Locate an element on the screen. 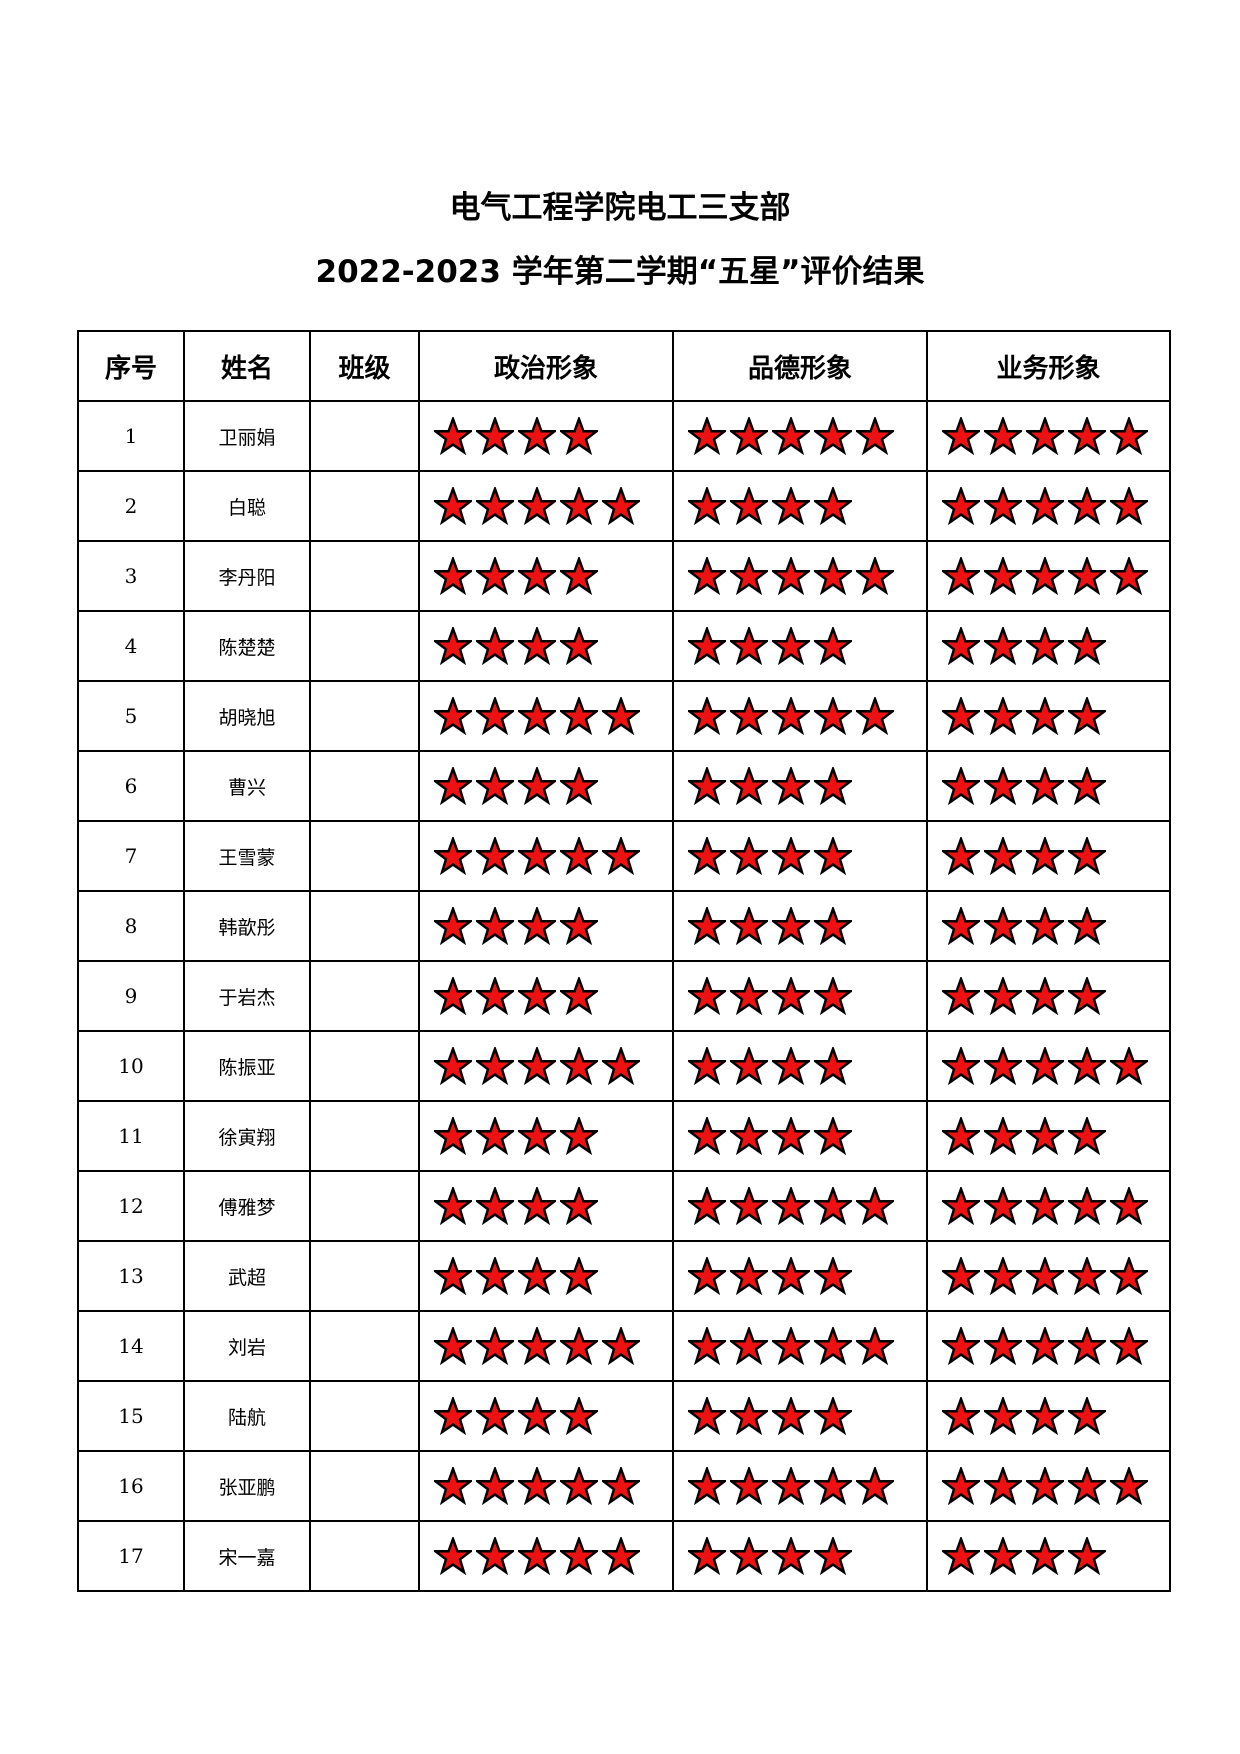  member-name: 曹兴 is located at coordinates (247, 786).